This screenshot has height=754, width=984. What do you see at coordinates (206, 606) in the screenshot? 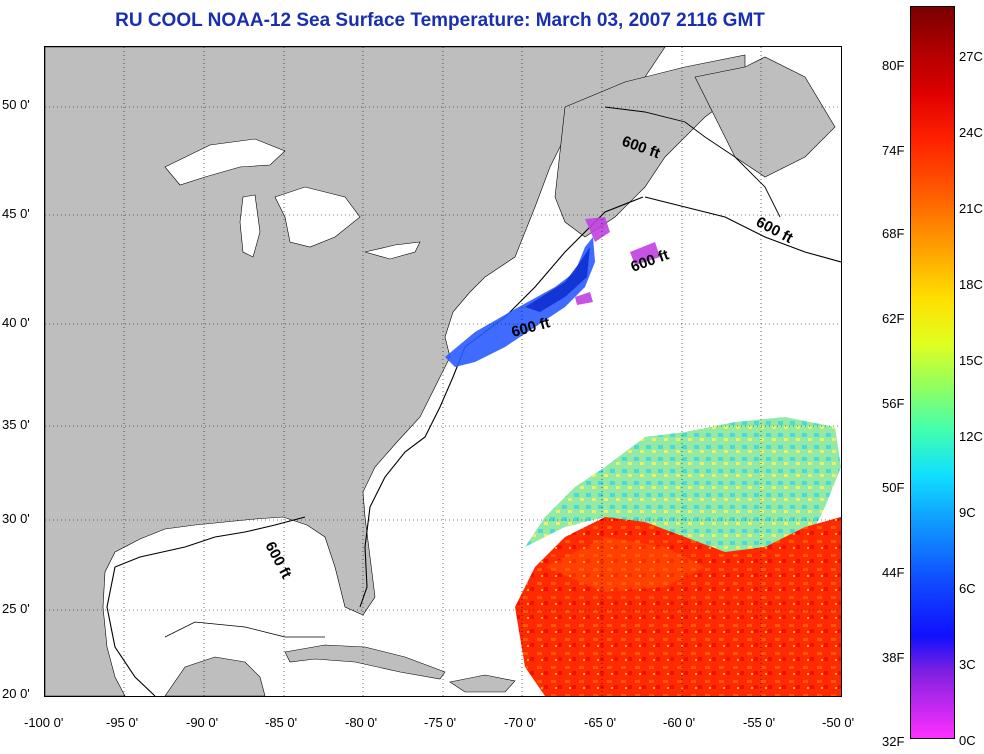
I see `isobath-gulf` at bounding box center [206, 606].